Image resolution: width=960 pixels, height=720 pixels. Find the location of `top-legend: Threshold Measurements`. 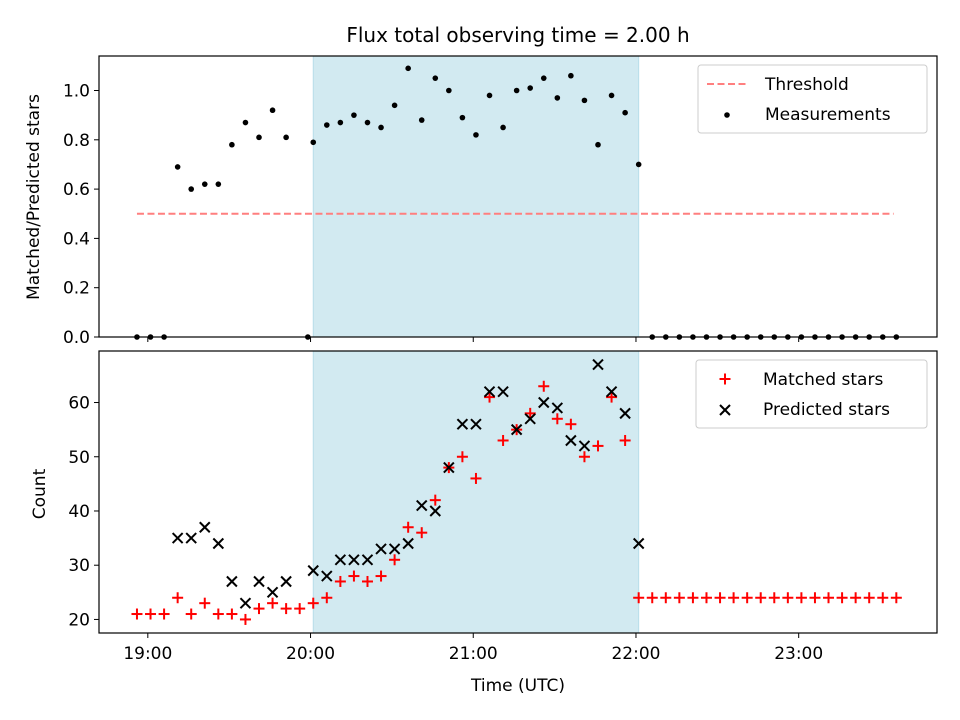

top-legend: Threshold Measurements is located at coordinates (812, 99).